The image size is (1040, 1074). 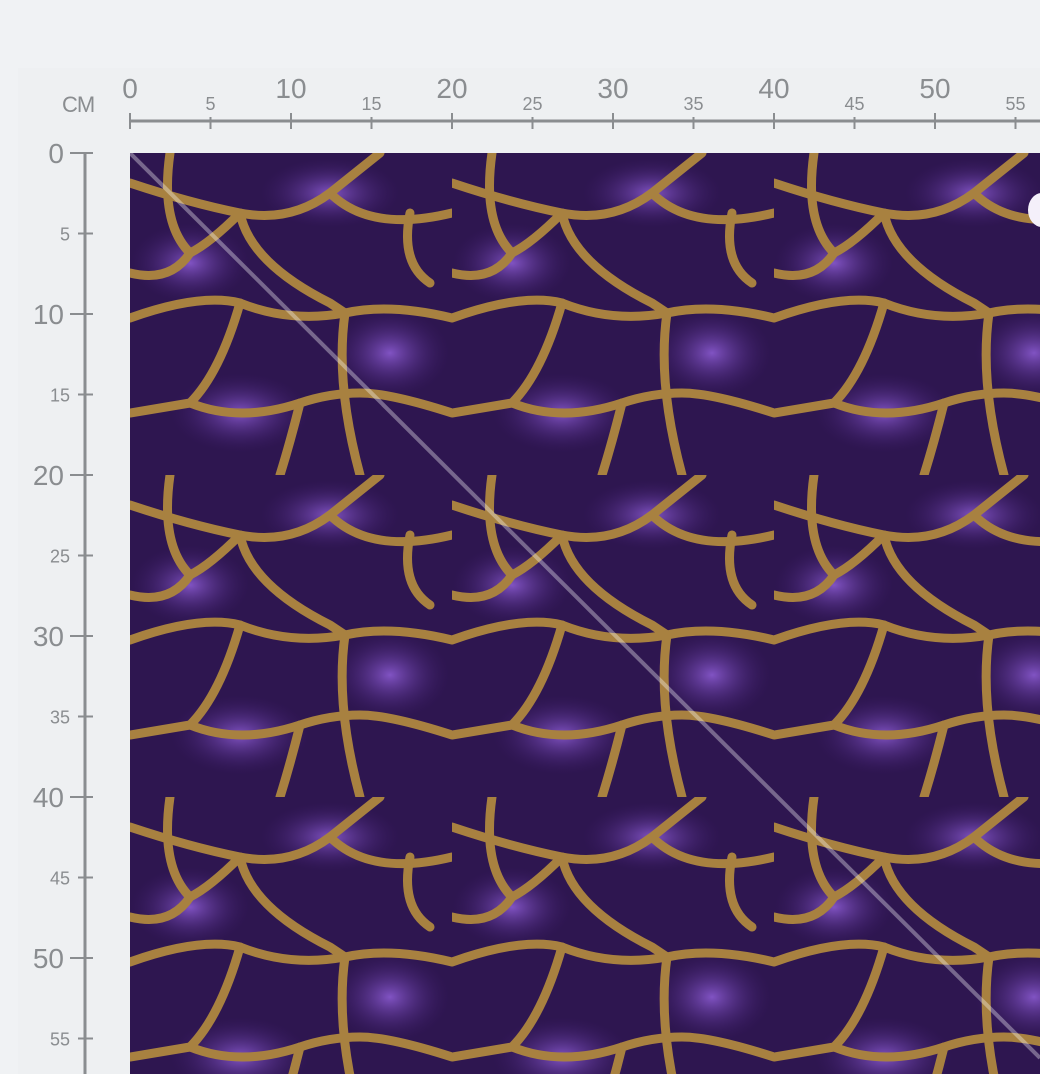 What do you see at coordinates (60, 557) in the screenshot?
I see `v-tick-label: 25` at bounding box center [60, 557].